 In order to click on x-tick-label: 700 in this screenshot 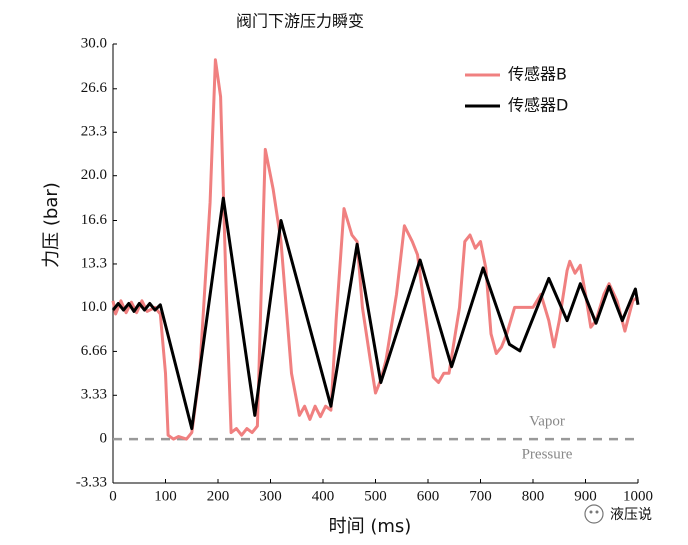, I will do `click(480, 496)`.